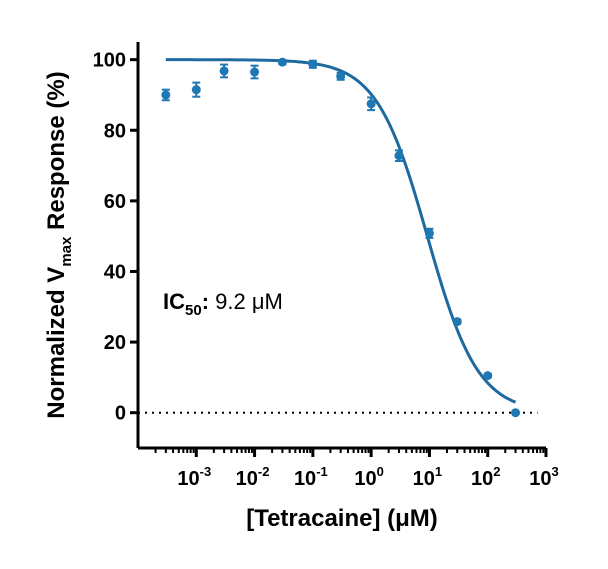 This screenshot has height=569, width=608. Describe the element at coordinates (66, 251) in the screenshot. I see `y-axis-title-sub: max` at that location.